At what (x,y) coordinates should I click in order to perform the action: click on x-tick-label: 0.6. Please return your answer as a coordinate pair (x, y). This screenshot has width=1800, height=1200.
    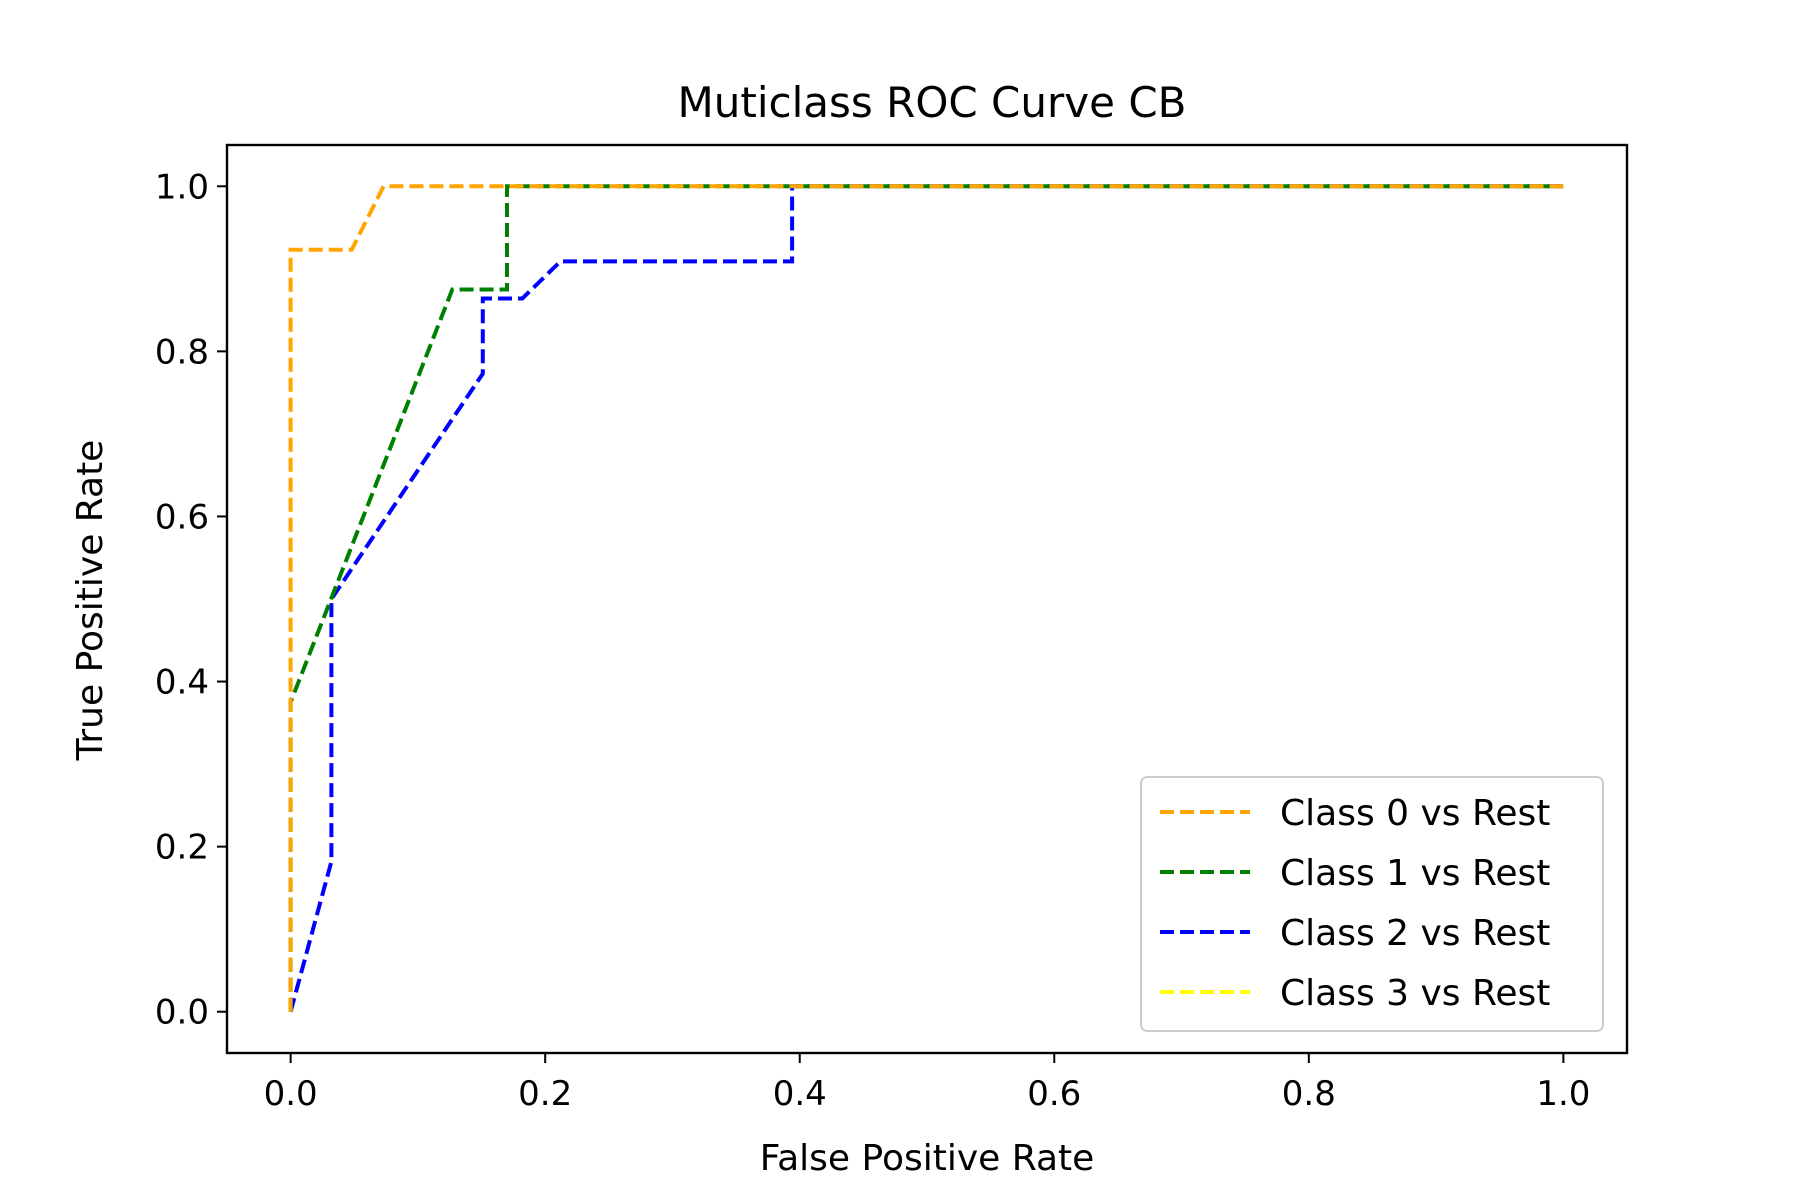
    Looking at the image, I should click on (1054, 1094).